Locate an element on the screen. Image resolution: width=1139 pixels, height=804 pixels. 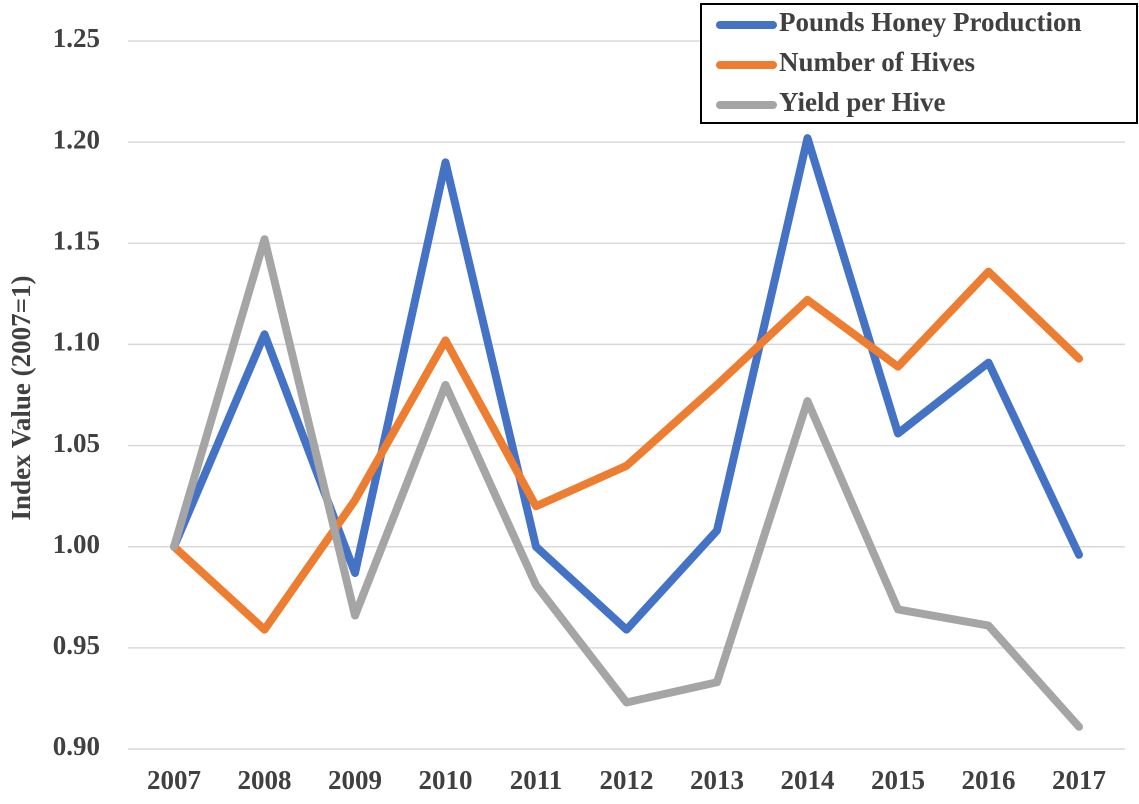
y-tick-label: 1.05 is located at coordinates (76, 443).